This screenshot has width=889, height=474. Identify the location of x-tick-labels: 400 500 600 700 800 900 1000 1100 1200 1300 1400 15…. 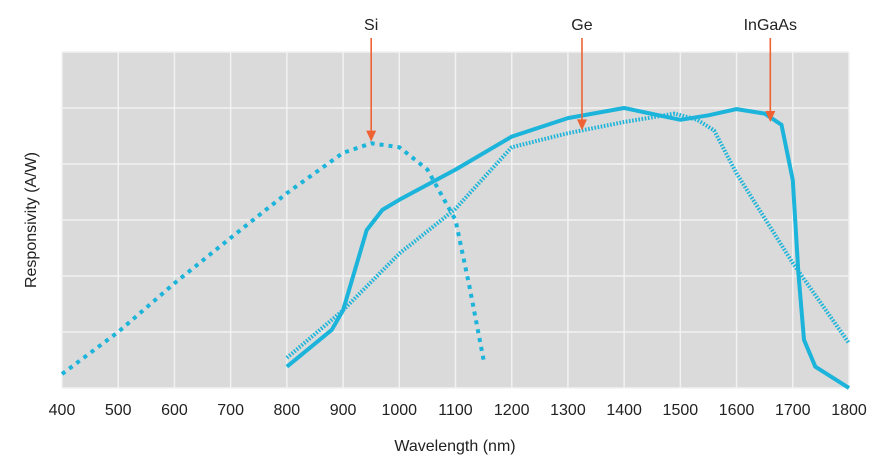
(458, 410).